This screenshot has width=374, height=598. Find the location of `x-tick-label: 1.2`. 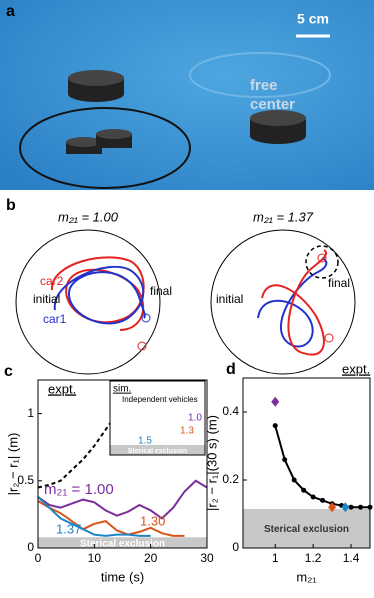

x-tick-label: 1.2 is located at coordinates (313, 558).